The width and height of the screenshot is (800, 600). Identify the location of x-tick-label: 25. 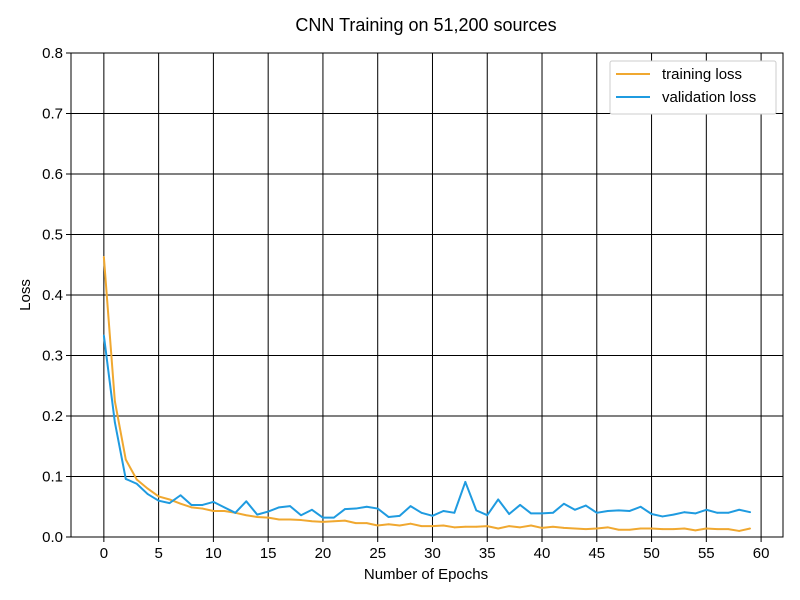
(377, 553).